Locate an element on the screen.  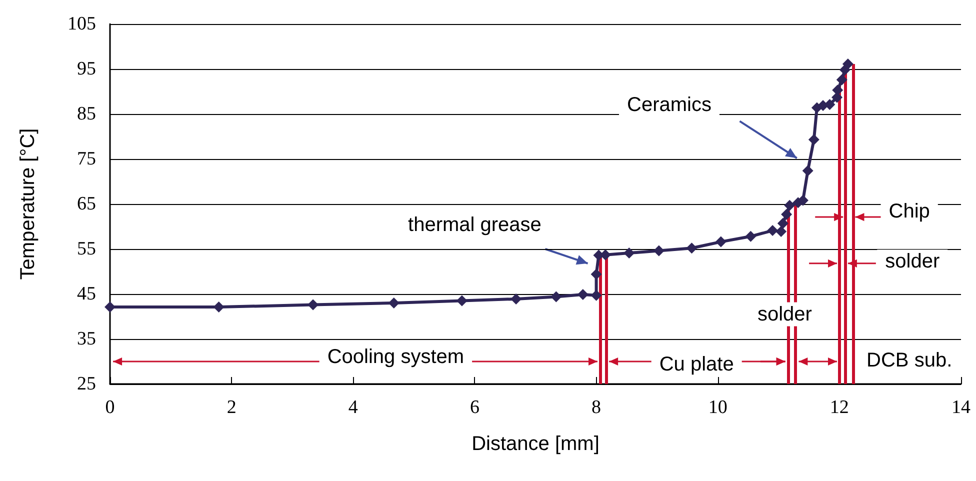
annotation: Cooling system is located at coordinates (395, 357).